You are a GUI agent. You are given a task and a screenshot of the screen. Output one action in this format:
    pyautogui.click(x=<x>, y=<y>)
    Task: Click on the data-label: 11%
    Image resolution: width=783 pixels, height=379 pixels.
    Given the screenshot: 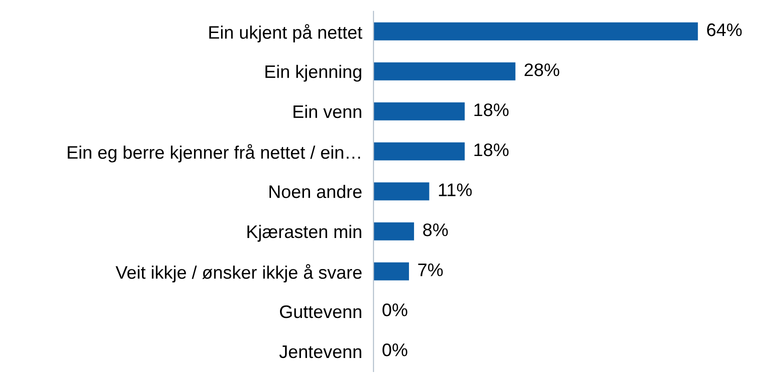 What is the action you would take?
    pyautogui.click(x=455, y=190)
    